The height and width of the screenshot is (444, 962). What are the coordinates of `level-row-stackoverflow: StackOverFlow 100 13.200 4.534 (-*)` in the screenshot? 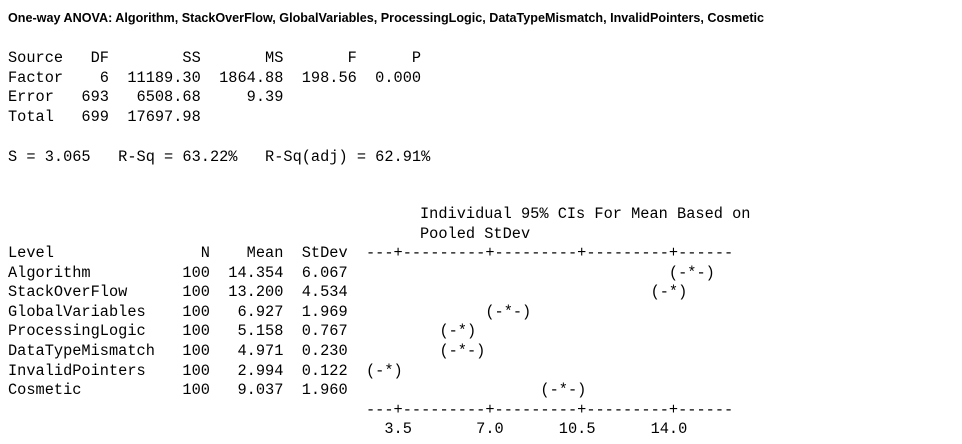 It's located at (348, 292).